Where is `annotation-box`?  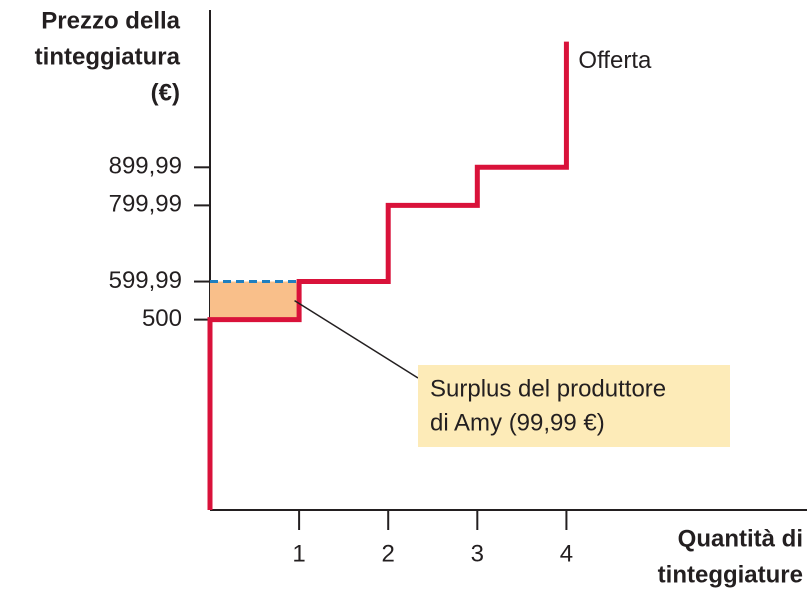 annotation-box is located at coordinates (574, 406).